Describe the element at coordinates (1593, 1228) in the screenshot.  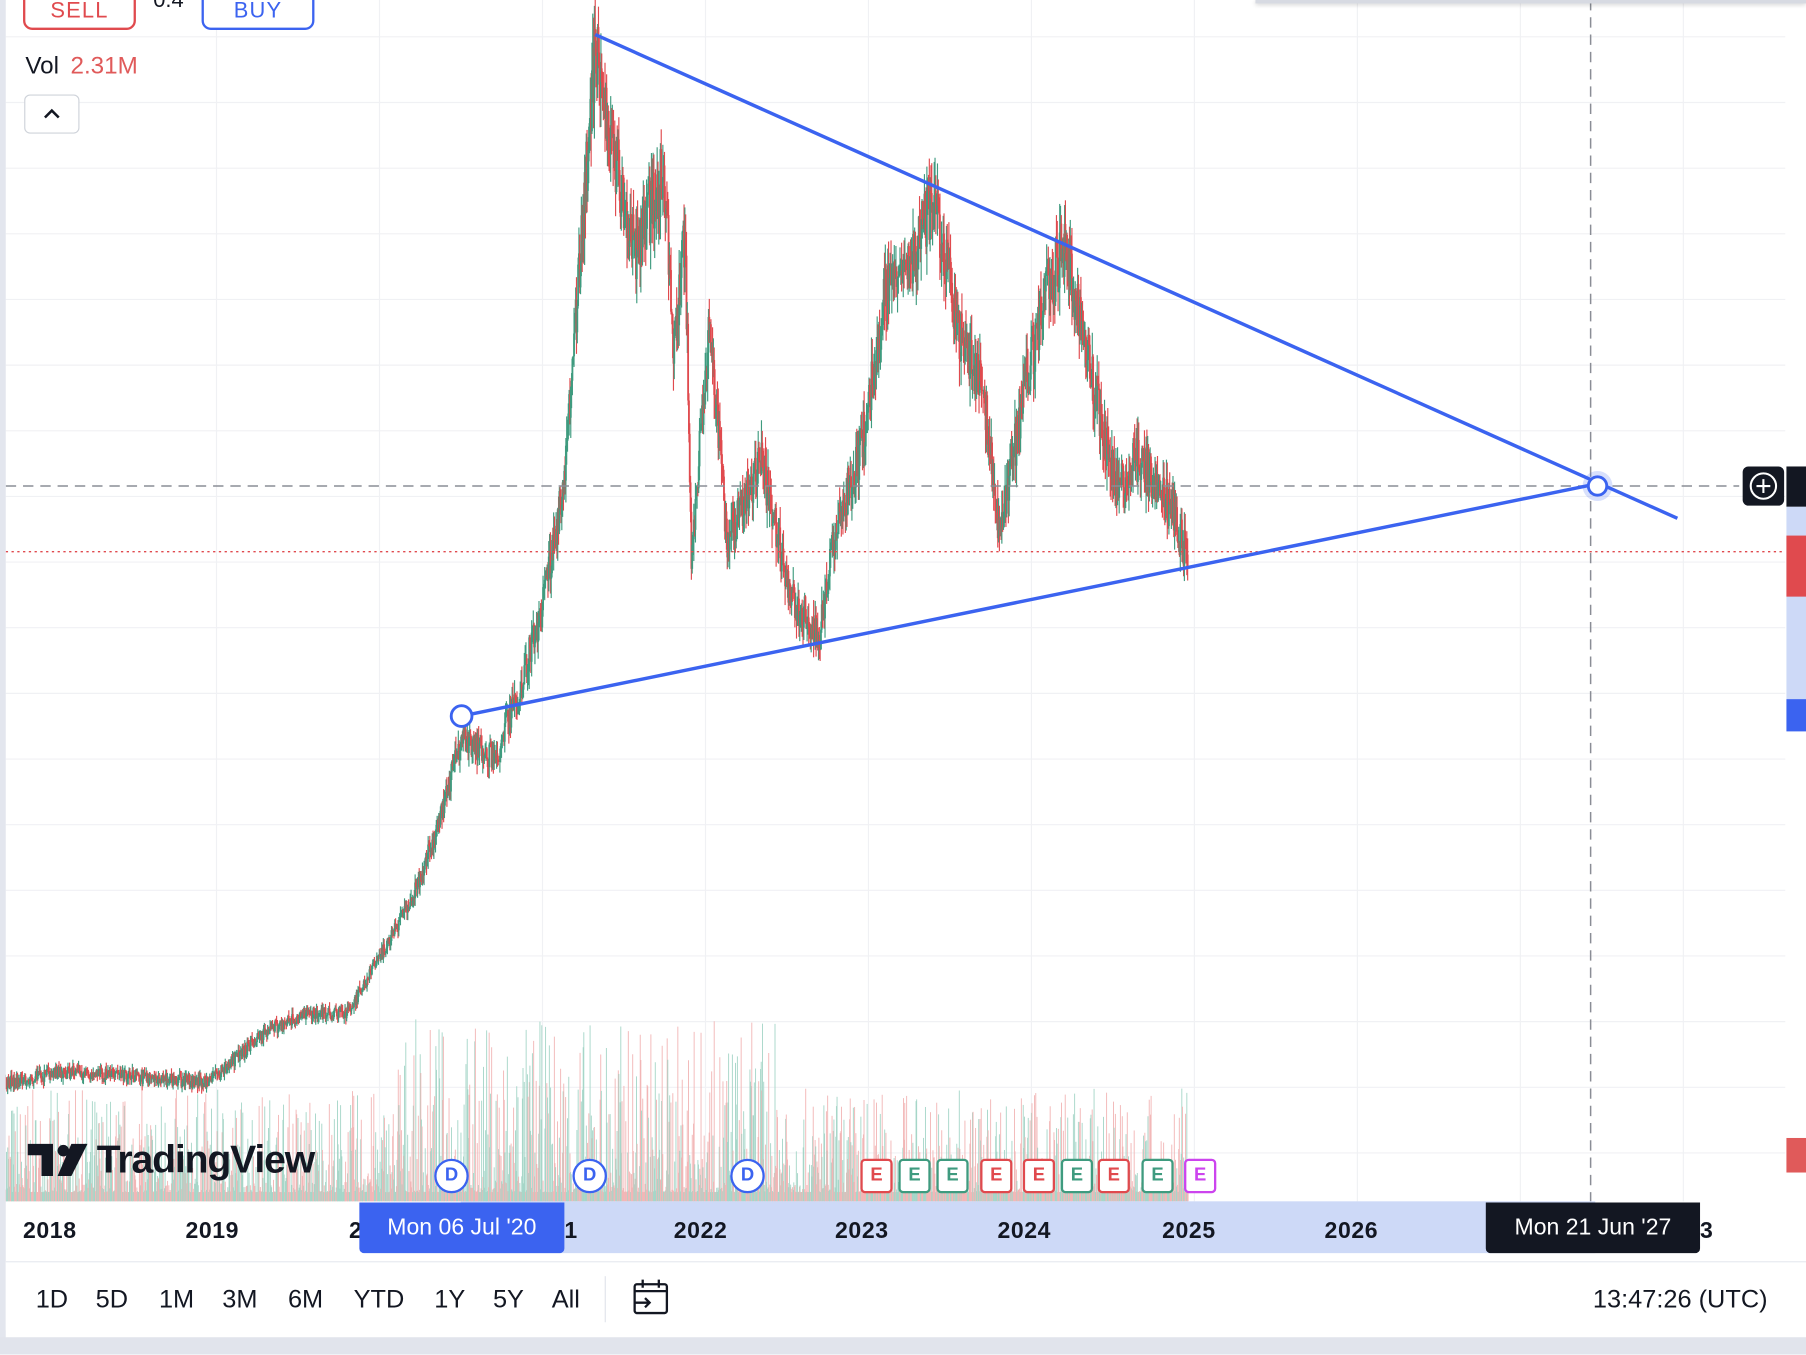
I see `end-date-label: Mon 21 Jun '27` at that location.